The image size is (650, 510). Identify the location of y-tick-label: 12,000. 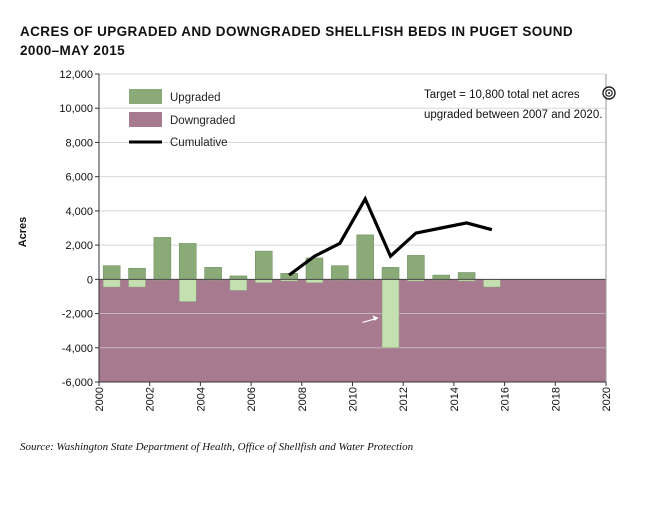
(76, 75).